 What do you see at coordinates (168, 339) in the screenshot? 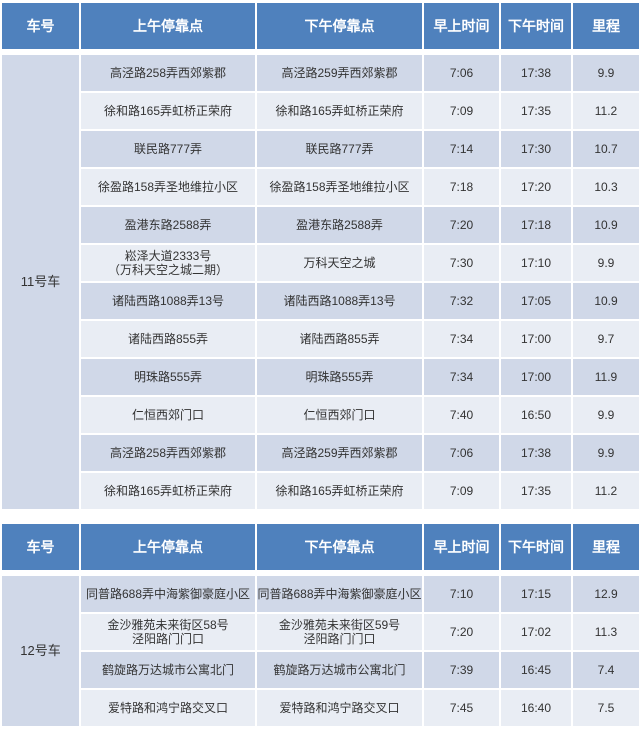
I see `am-stop-cell: 诸陆西路855弄` at bounding box center [168, 339].